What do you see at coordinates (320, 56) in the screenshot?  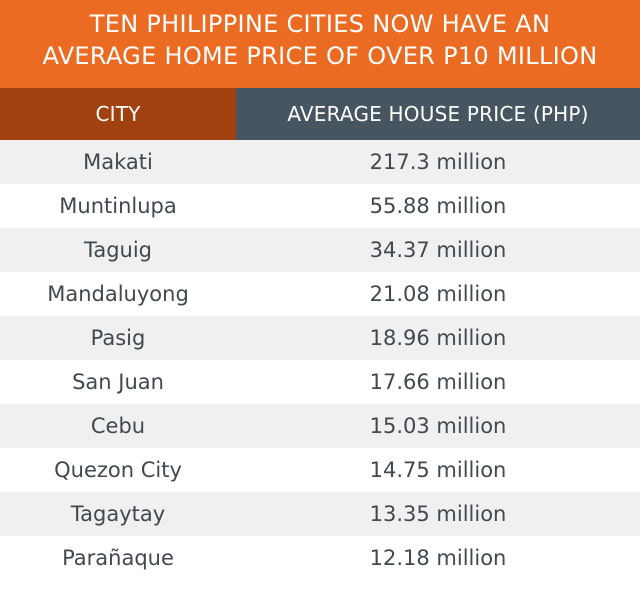 I see `title-line-2: AVERAGE HOME PRICE OF OVER P10 MILLION` at bounding box center [320, 56].